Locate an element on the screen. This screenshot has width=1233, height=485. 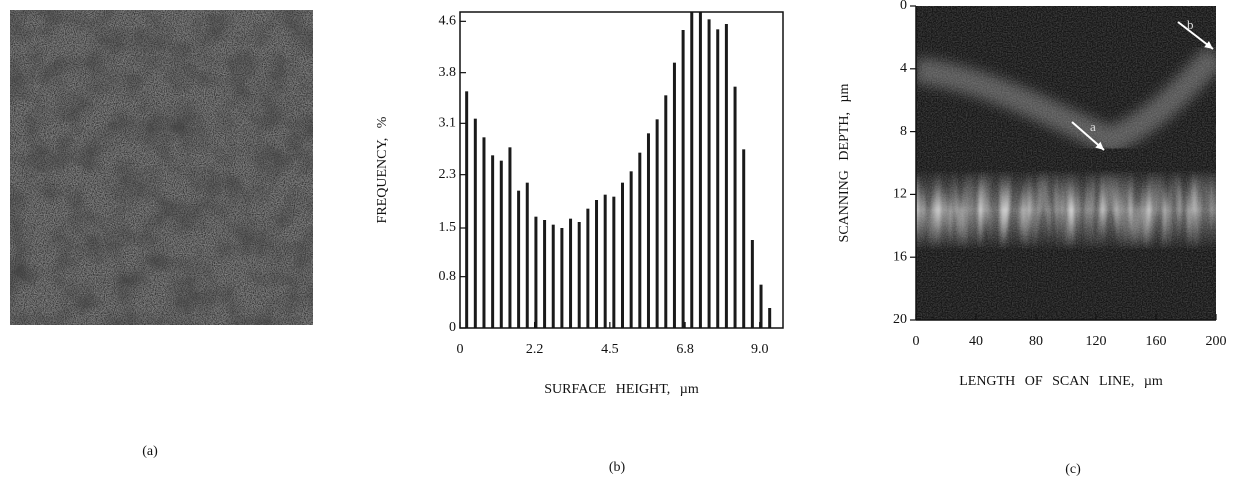
panel-label: (c) is located at coordinates (1073, 469).